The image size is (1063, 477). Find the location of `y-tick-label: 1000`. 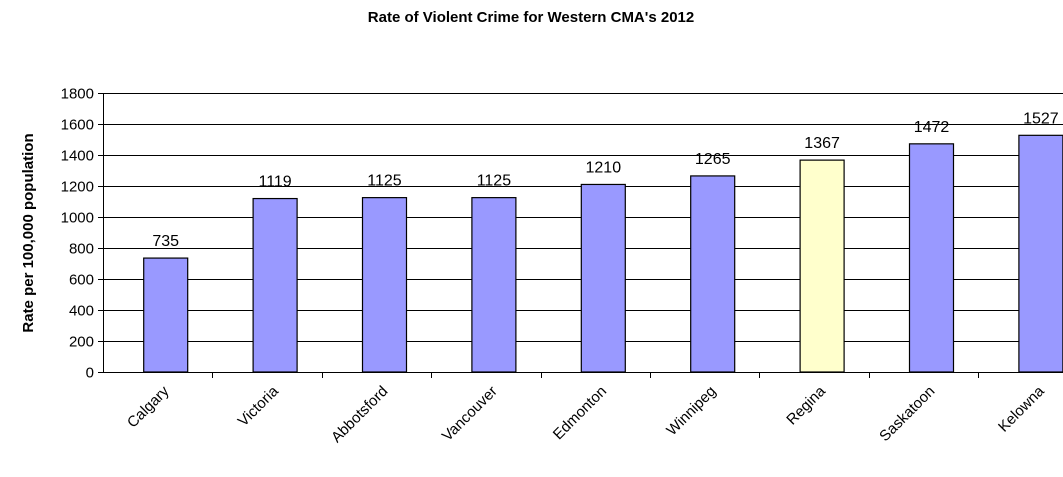

y-tick-label: 1000 is located at coordinates (77, 218).